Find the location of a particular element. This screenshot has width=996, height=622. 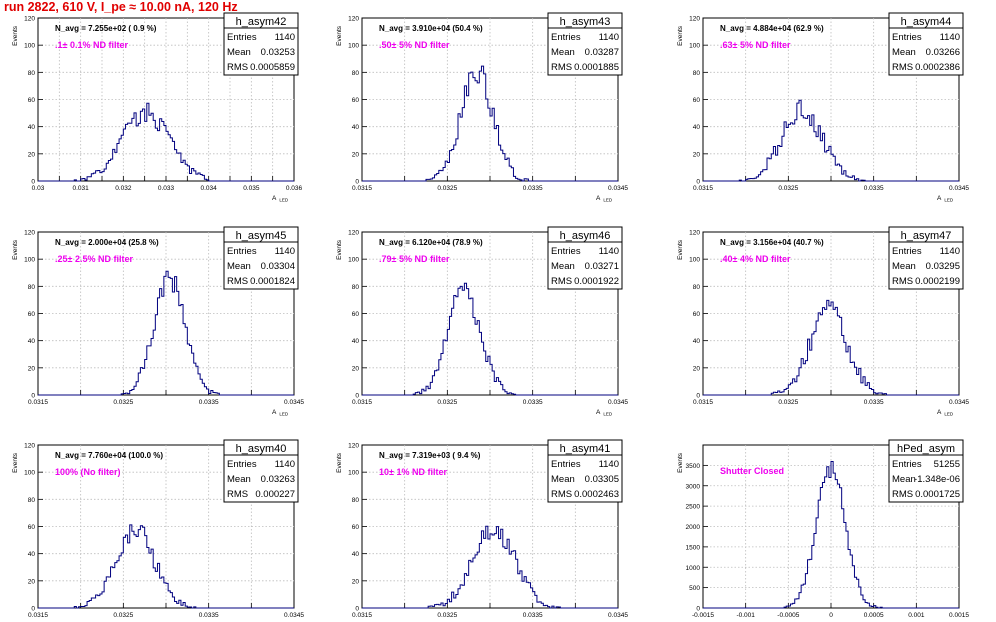

stats-value: 0.0002386 is located at coordinates (937, 67).